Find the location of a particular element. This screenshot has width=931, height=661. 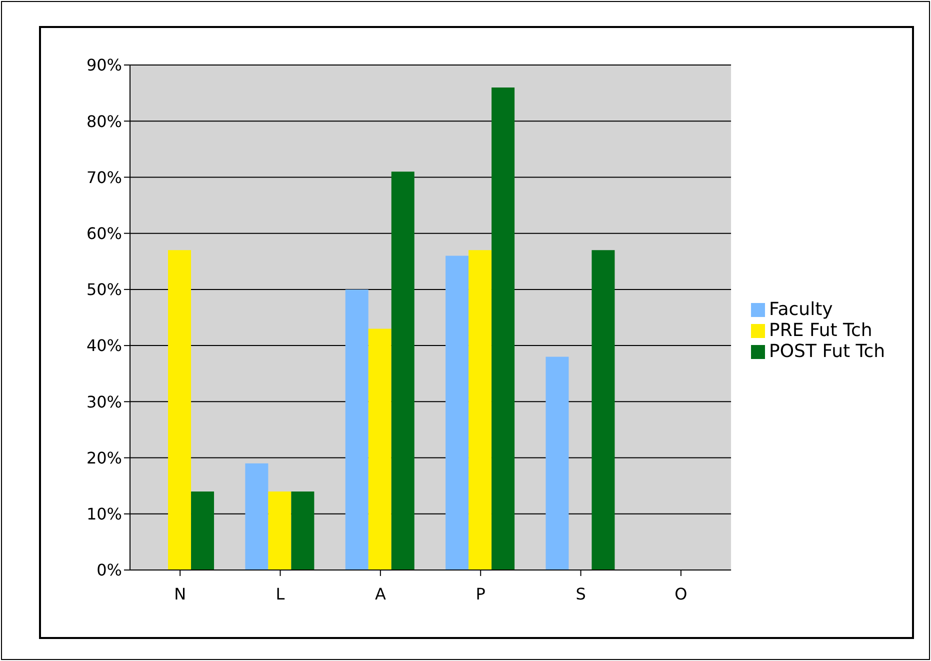

x-tick-label: L is located at coordinates (280, 594).